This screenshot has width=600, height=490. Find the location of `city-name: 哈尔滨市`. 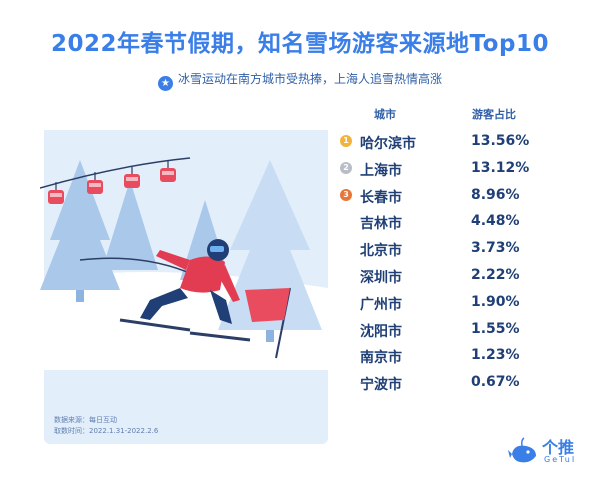

city-name: 哈尔滨市 is located at coordinates (388, 144).